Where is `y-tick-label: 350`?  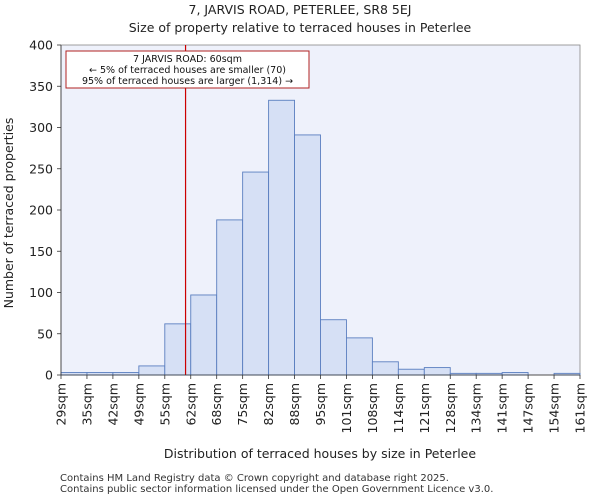
y-tick-label: 350 is located at coordinates (41, 86).